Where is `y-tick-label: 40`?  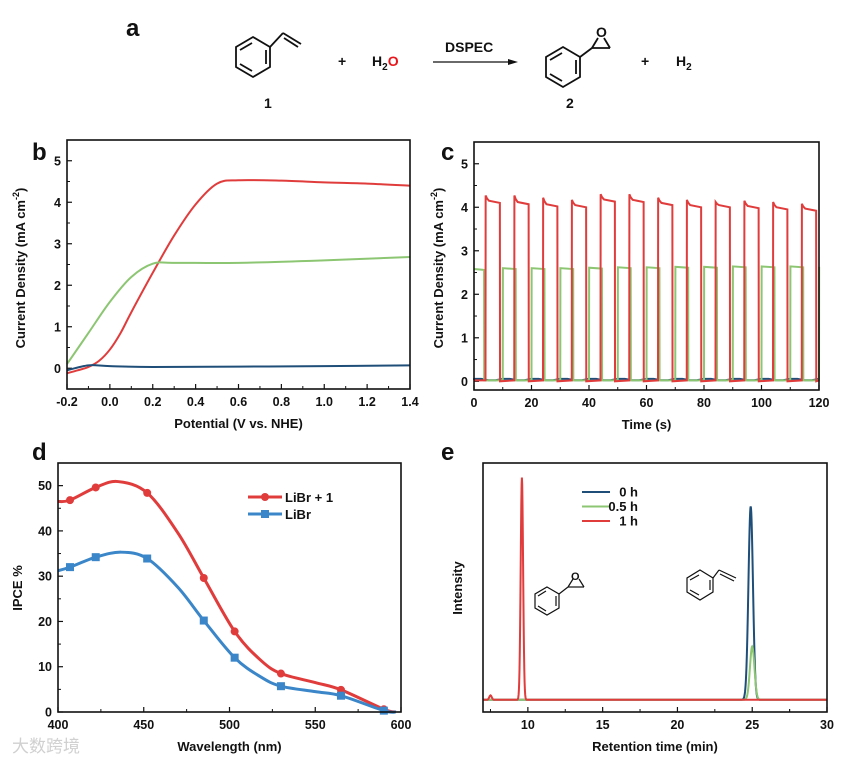 y-tick-label: 40 is located at coordinates (45, 531).